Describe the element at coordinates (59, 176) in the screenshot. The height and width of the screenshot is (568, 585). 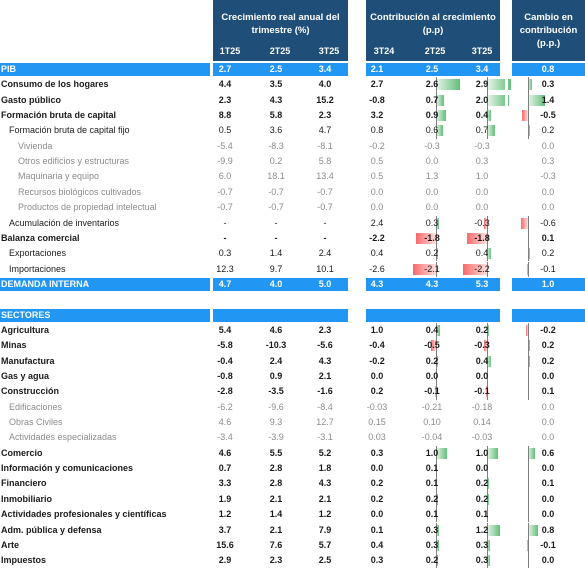
I see `row-label: Maquinaria y equipo` at that location.